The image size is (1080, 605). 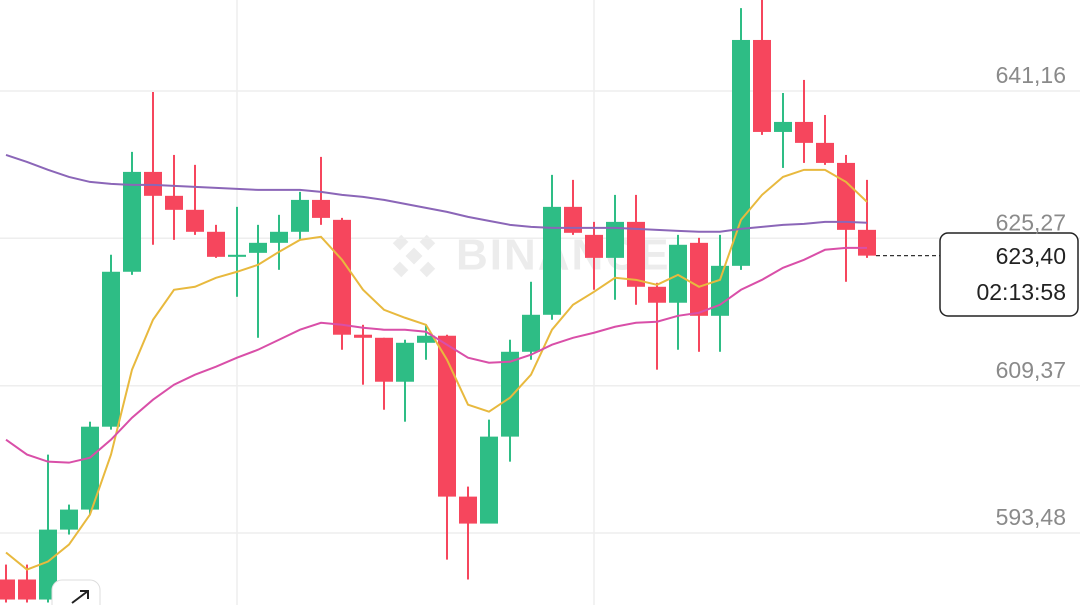 What do you see at coordinates (1031, 75) in the screenshot?
I see `y-tick-label: 641,16` at bounding box center [1031, 75].